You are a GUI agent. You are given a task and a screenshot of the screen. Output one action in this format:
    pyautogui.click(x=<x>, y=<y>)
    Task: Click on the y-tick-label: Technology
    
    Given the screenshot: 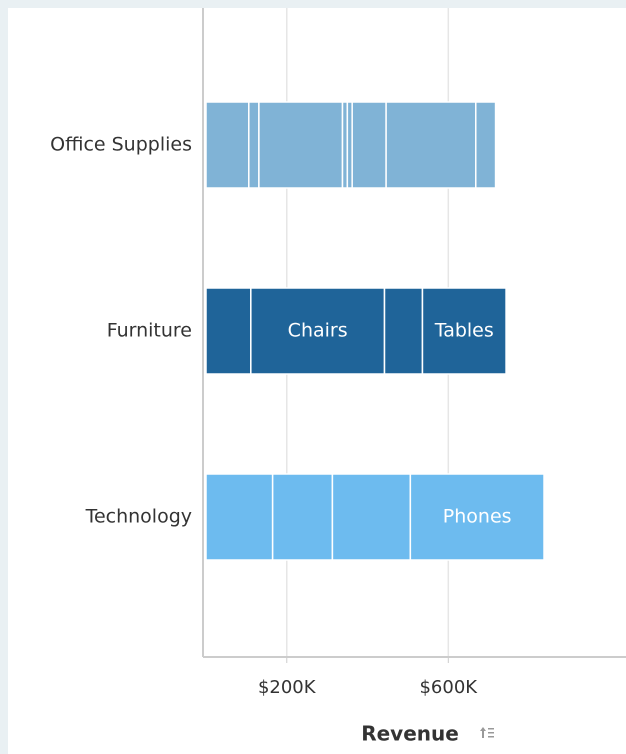 What is the action you would take?
    pyautogui.click(x=138, y=517)
    